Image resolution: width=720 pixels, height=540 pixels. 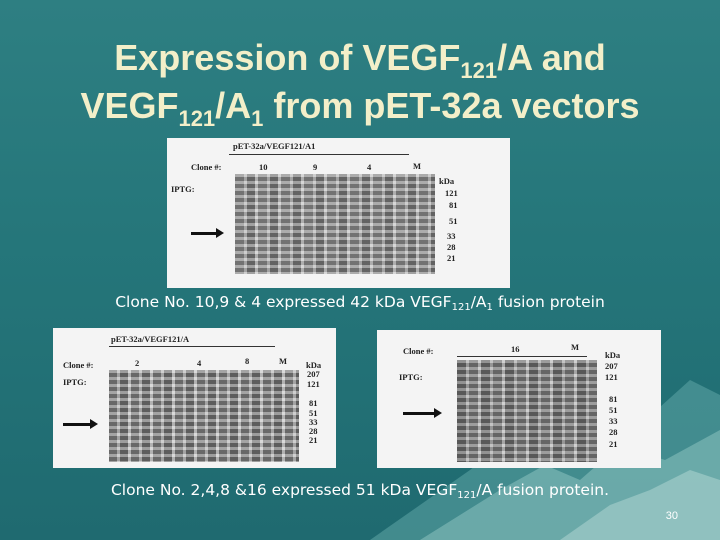 What do you see at coordinates (247, 361) in the screenshot?
I see `clone-number: 8` at bounding box center [247, 361].